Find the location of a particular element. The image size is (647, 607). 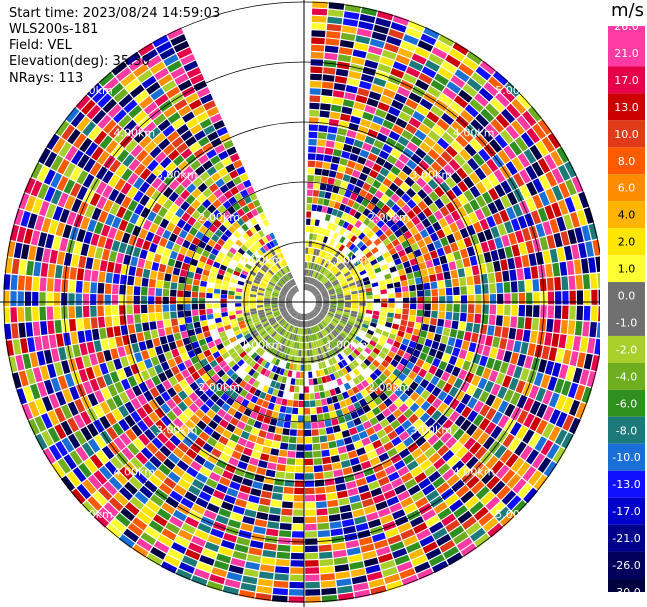

ring-label: 5.00km is located at coordinates (516, 514).